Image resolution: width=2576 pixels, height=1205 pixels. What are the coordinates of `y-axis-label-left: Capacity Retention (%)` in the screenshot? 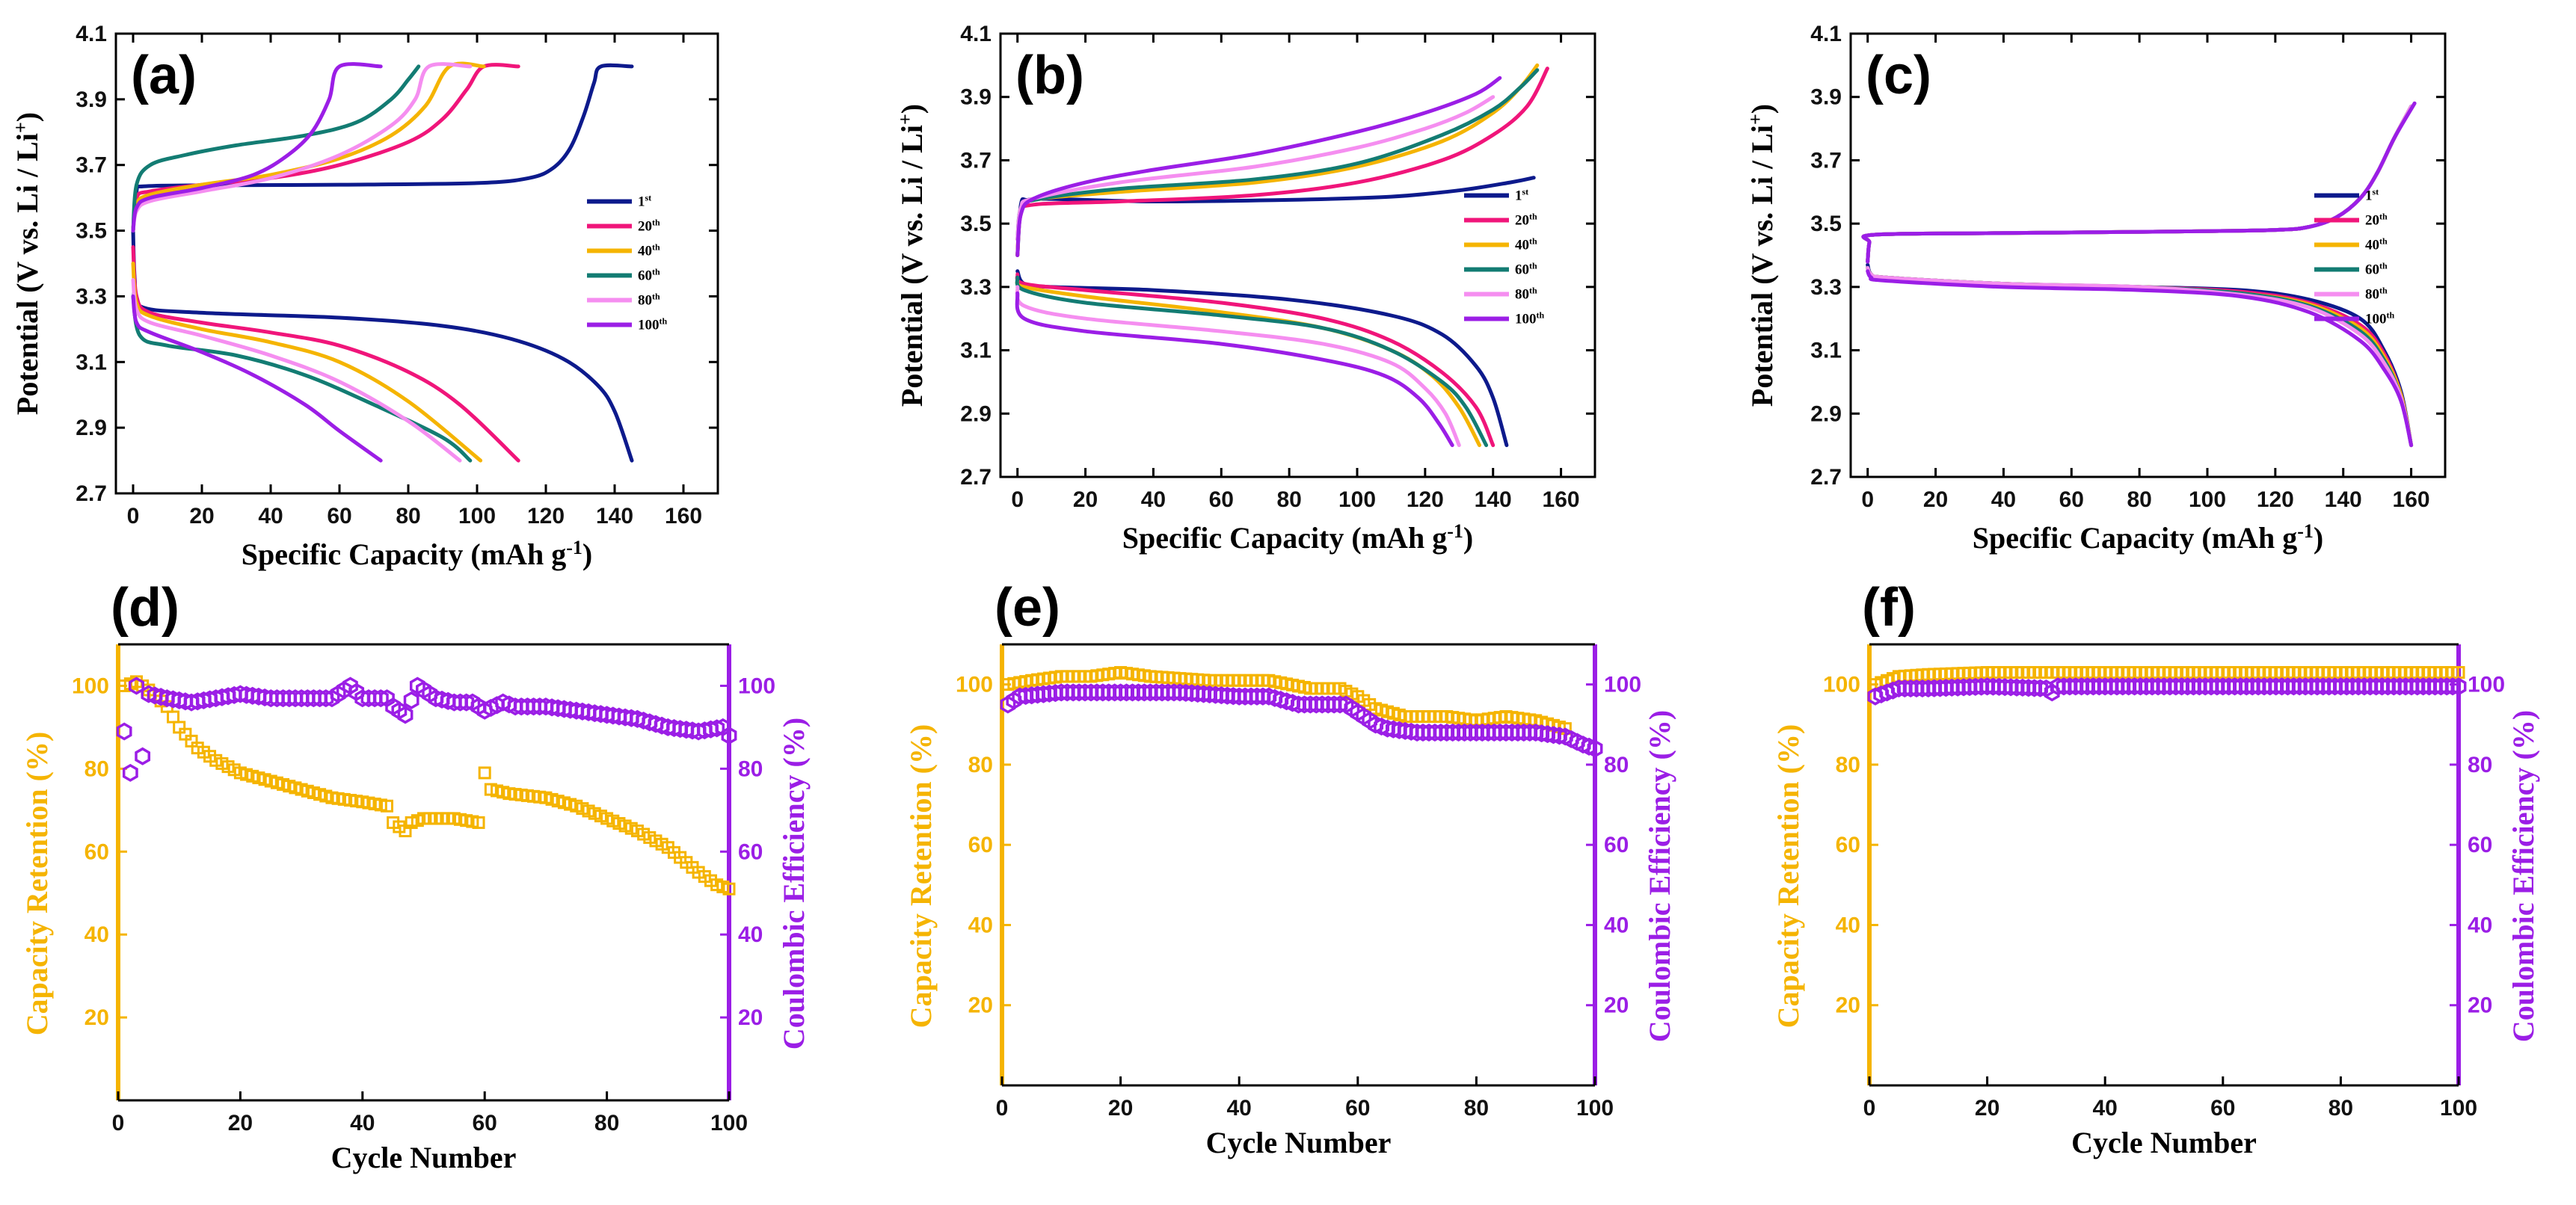 It's located at (1788, 876).